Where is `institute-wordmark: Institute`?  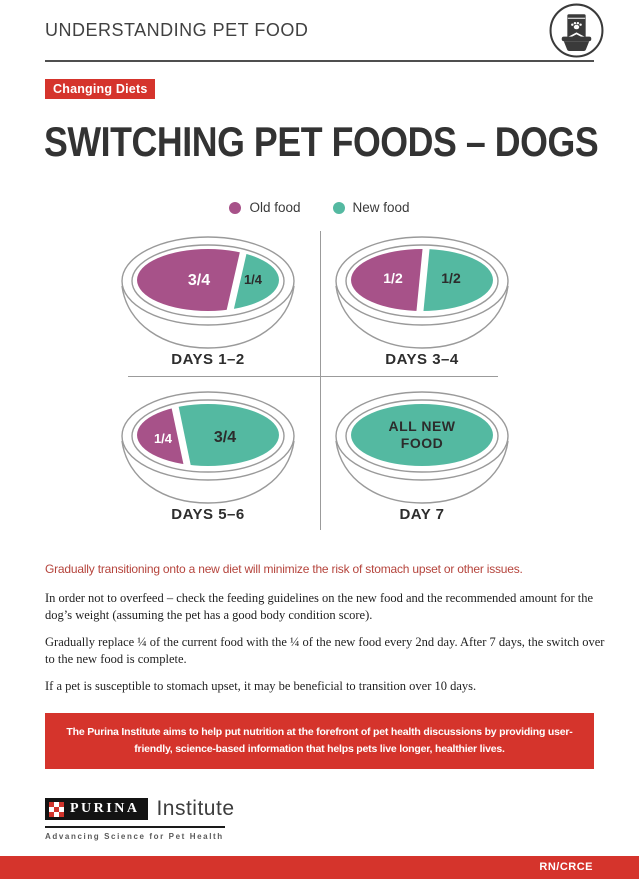
institute-wordmark: Institute is located at coordinates (195, 808).